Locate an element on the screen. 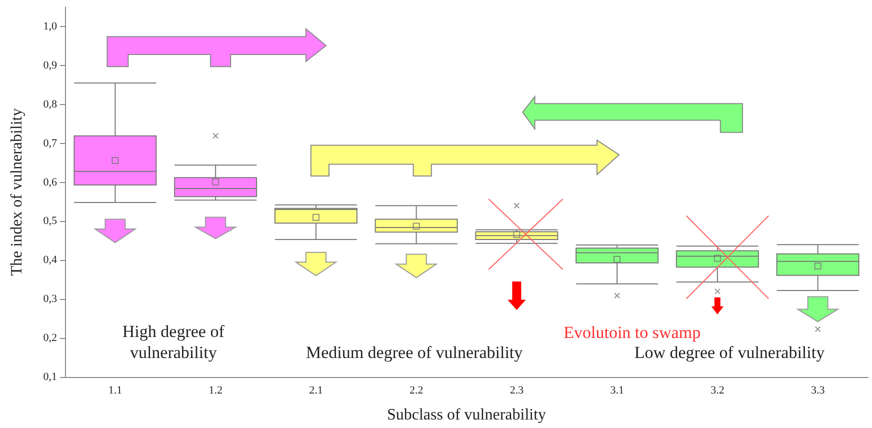 The height and width of the screenshot is (428, 872). x-tick-label: 3.1 is located at coordinates (617, 390).